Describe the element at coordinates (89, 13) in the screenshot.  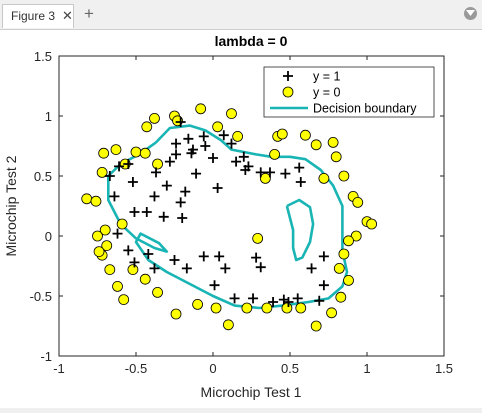
I see `add-tab-icon: +` at that location.